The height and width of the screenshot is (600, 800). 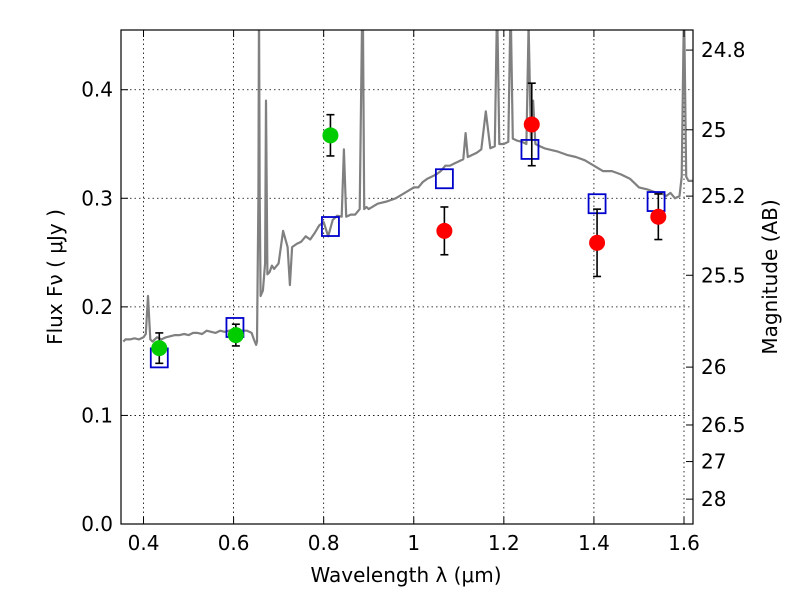 What do you see at coordinates (594, 543) in the screenshot?
I see `x-tick-label: 1.4` at bounding box center [594, 543].